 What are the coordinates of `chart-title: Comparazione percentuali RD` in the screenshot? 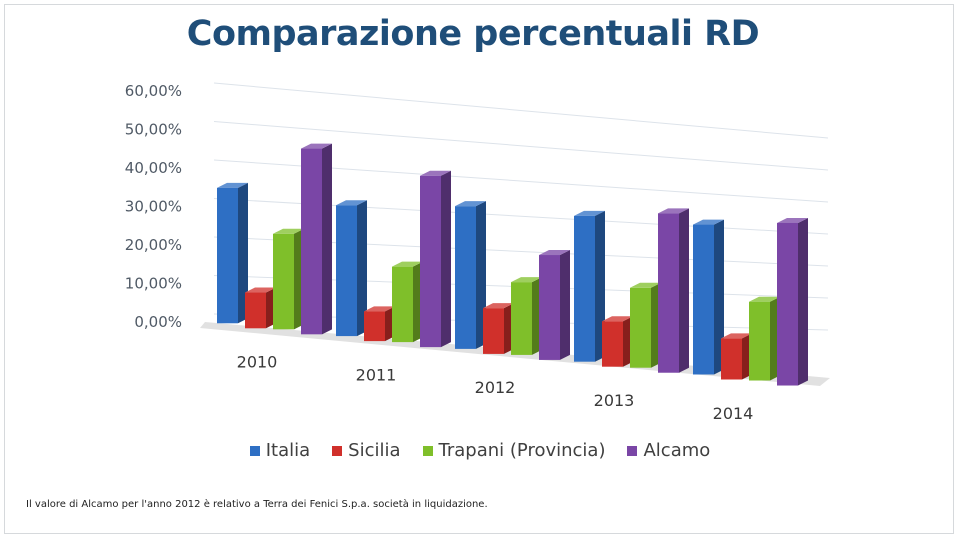 It's located at (473, 34).